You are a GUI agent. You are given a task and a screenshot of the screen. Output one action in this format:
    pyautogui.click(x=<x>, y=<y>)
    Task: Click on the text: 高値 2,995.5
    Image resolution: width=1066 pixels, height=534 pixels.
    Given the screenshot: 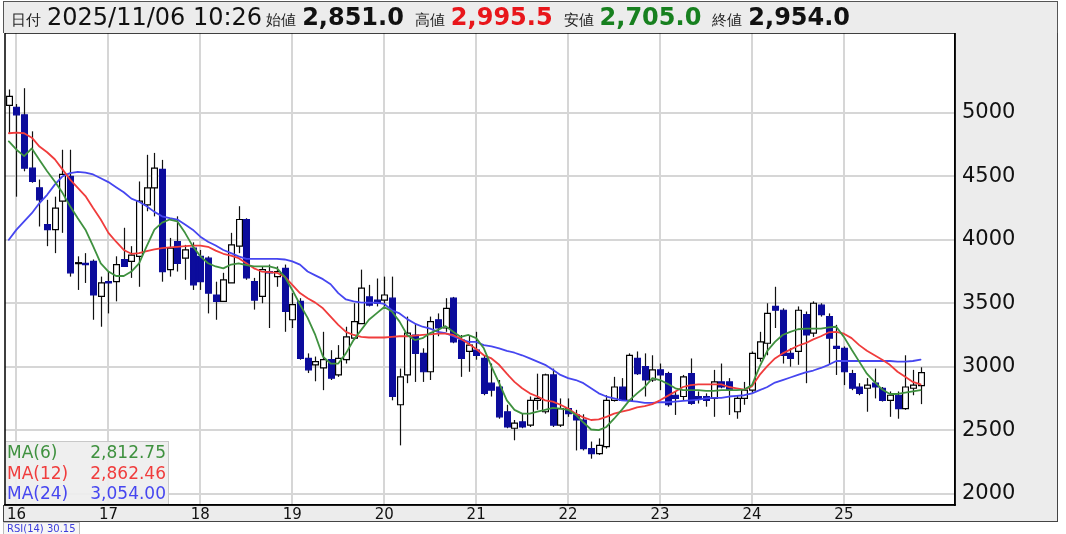 What is the action you would take?
    pyautogui.click(x=483, y=17)
    